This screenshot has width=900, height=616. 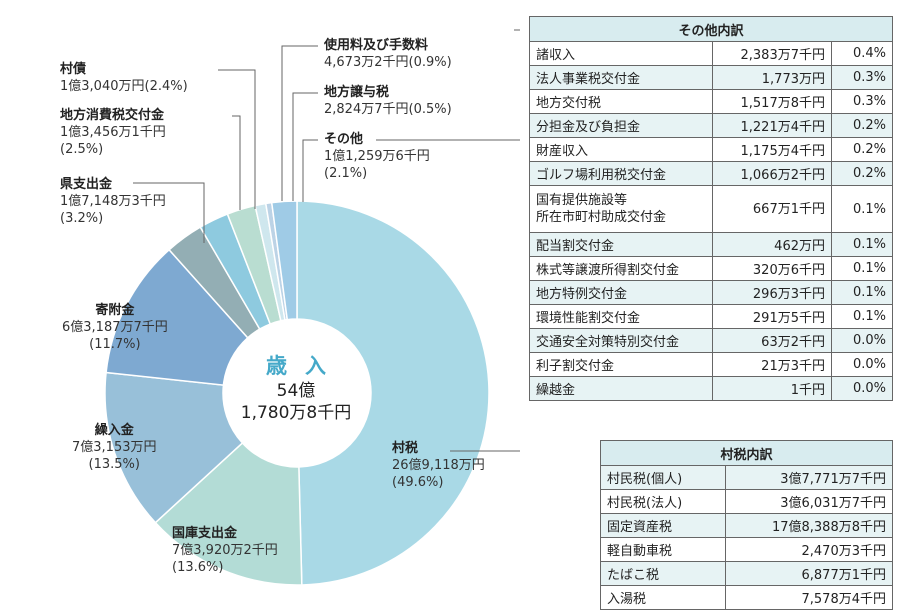 I want to click on table-row: ゴルフ場利用税交付金 1,066万2千円 0.2%, so click(x=711, y=173).